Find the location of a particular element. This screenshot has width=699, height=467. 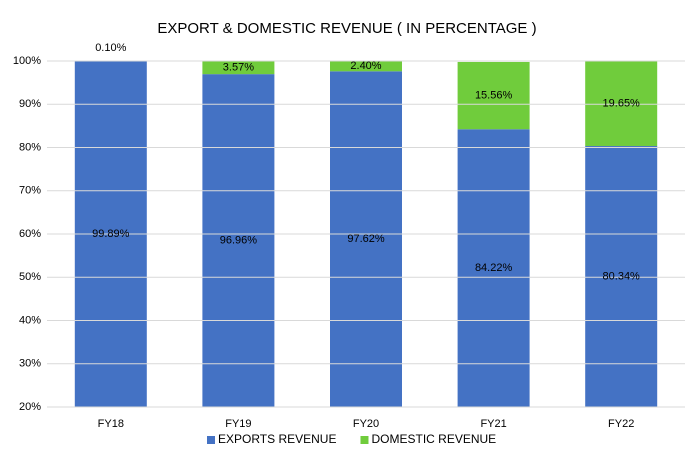

data-label: 19.65% is located at coordinates (622, 103).